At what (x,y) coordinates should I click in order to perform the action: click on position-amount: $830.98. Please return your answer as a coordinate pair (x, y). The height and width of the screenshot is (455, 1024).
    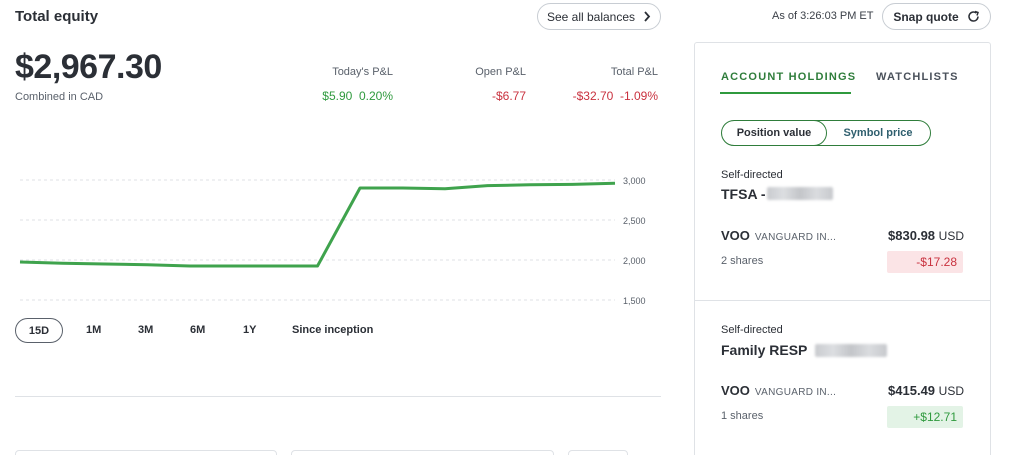
    Looking at the image, I should click on (912, 235).